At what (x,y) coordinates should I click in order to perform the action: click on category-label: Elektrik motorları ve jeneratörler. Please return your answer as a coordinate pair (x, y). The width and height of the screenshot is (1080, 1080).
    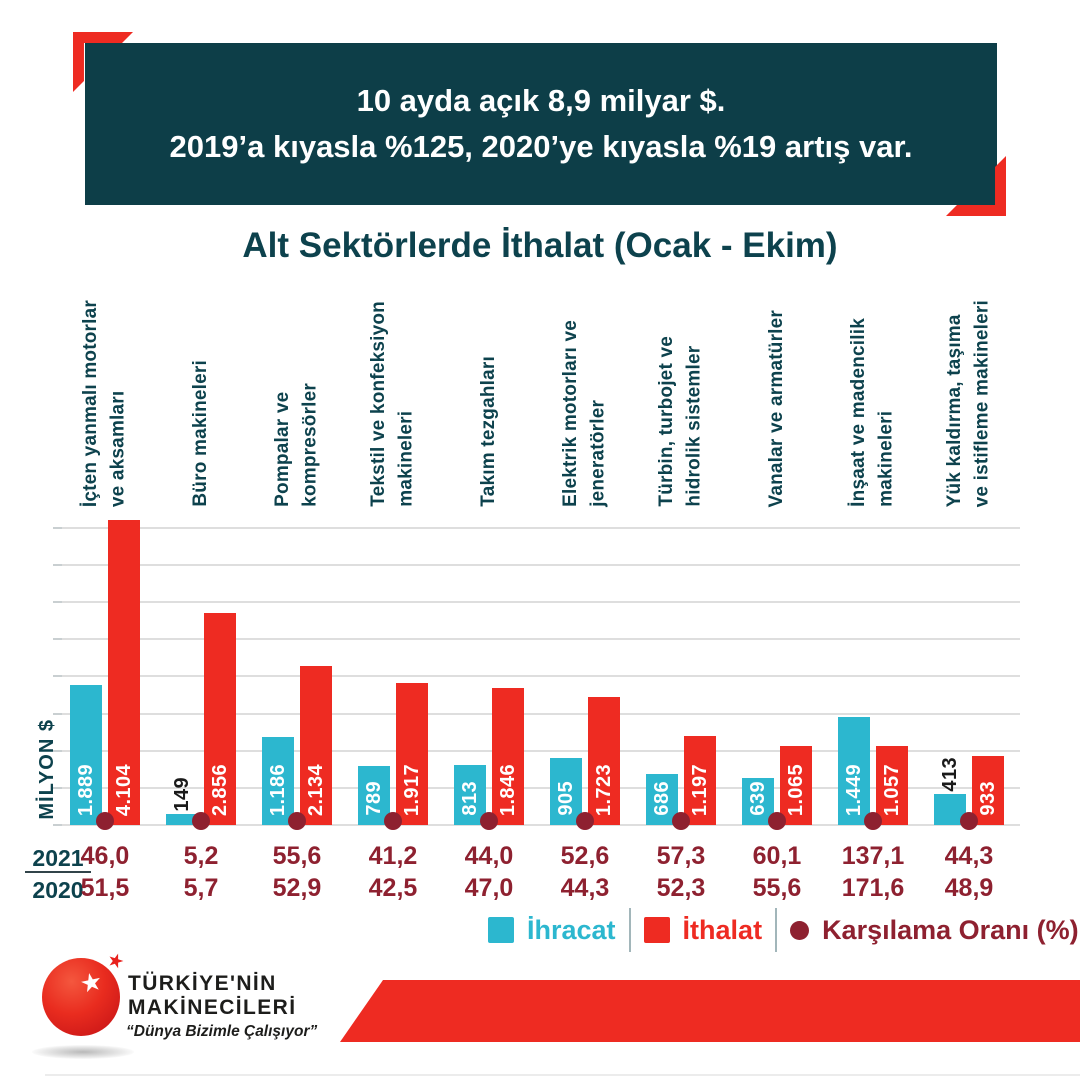
    Looking at the image, I should click on (584, 413).